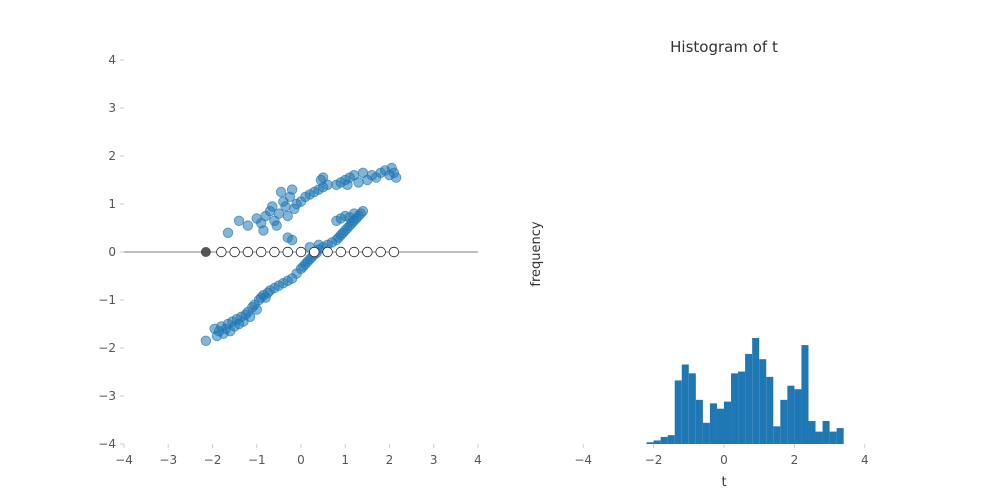 Image resolution: width=1000 pixels, height=500 pixels. What do you see at coordinates (724, 47) in the screenshot?
I see `histogram-title: Histogram of t` at bounding box center [724, 47].